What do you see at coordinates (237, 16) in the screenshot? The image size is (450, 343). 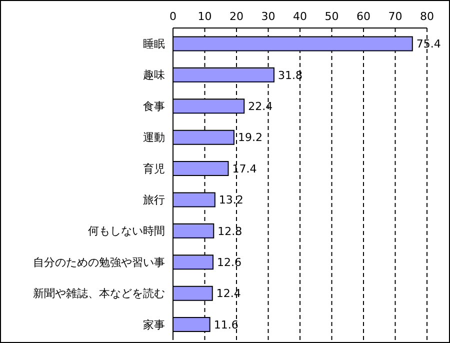 I see `x-tick-label: 20` at bounding box center [237, 16].